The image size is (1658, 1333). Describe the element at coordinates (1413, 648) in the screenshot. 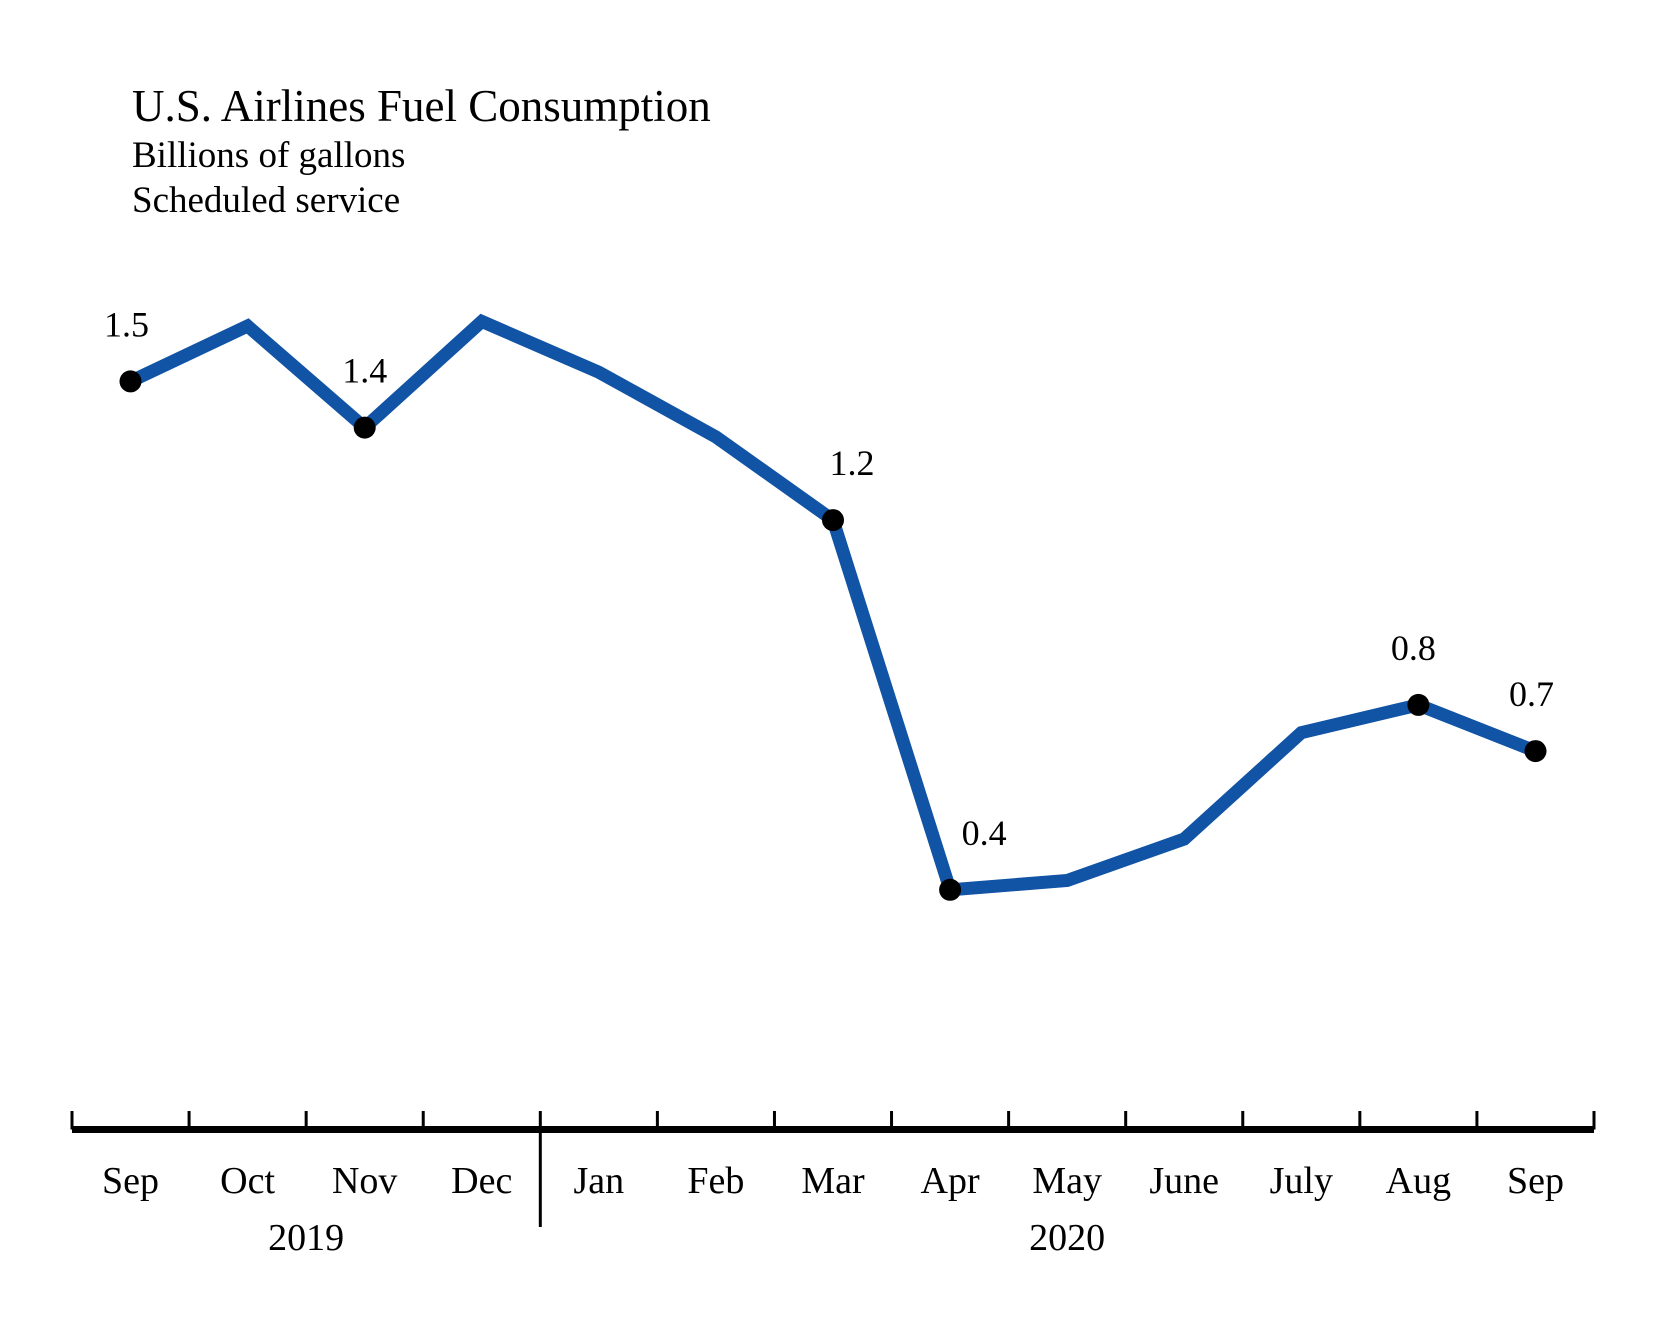

I see `data-point-label-0.8: 0.8` at that location.